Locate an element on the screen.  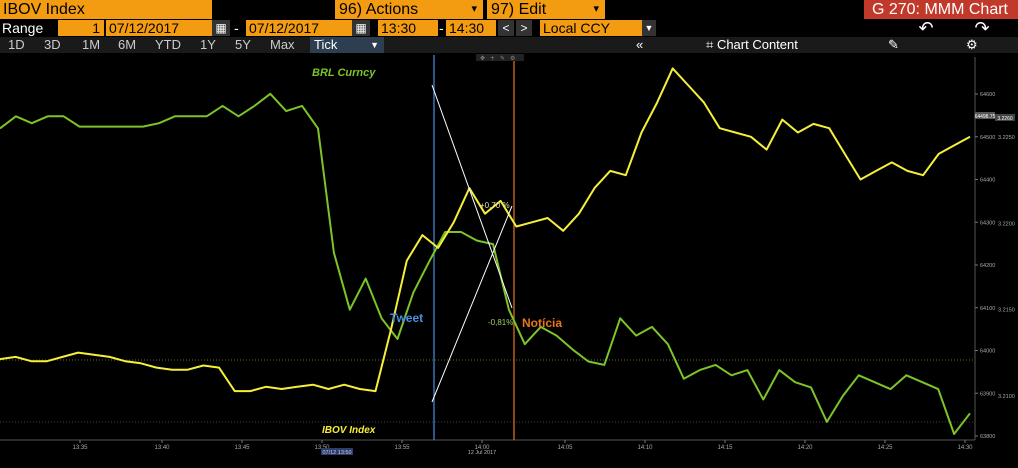
end-time-input: 14:30 is located at coordinates (471, 28).